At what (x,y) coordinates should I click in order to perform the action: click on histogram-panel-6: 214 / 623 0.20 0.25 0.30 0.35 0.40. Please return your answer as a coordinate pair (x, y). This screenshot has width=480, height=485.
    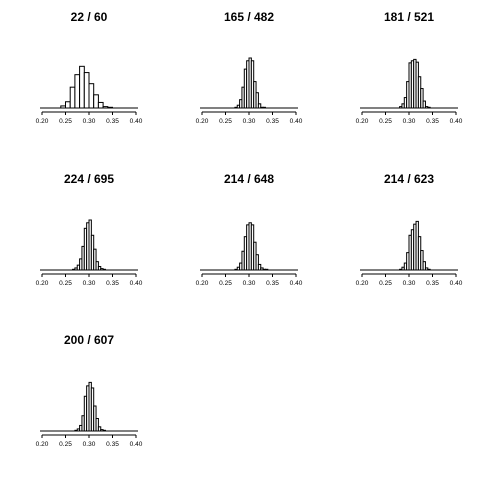
    Looking at the image, I should click on (409, 229).